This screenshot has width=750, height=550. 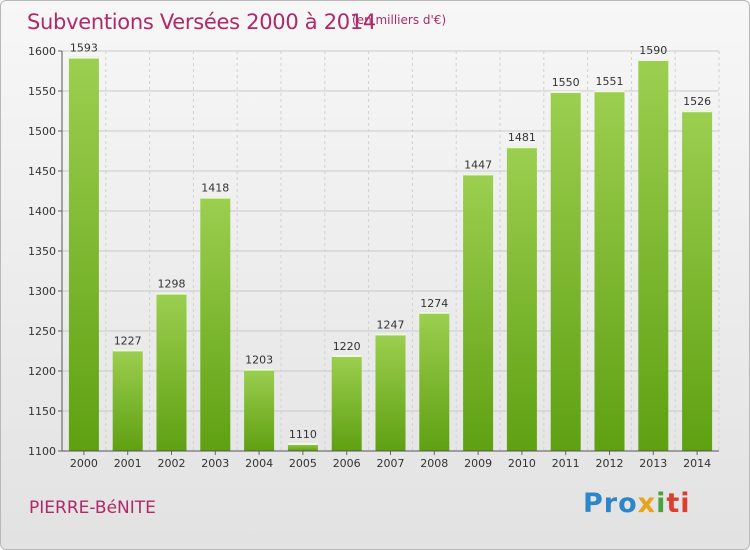 What do you see at coordinates (391, 463) in the screenshot?
I see `x-tick-label: 2007` at bounding box center [391, 463].